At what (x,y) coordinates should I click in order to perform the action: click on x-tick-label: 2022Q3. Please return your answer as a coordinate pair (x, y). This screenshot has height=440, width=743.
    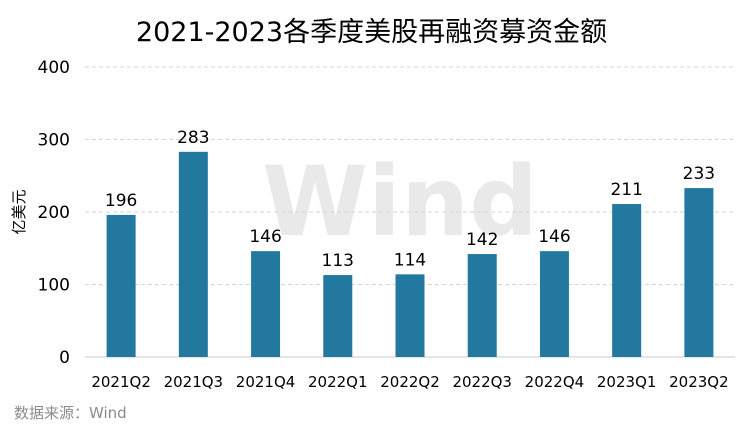
    Looking at the image, I should click on (482, 382).